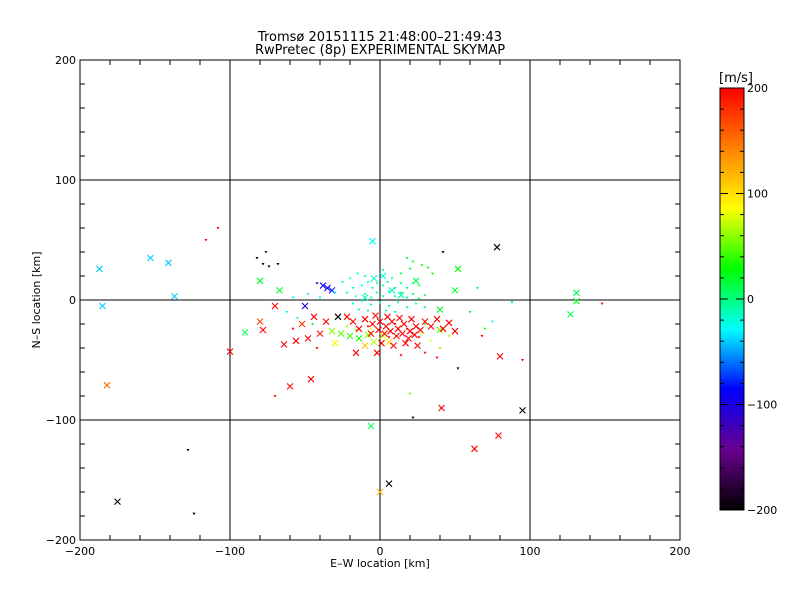  I want to click on chart-subtitle: RwPretec (8p) EXPERIMENTAL SKYMAP, so click(380, 50).